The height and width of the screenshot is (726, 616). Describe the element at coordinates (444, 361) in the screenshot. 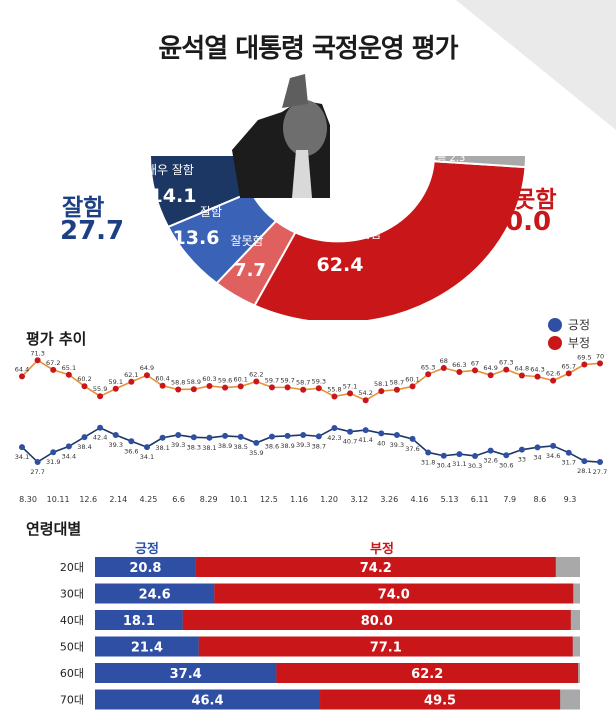

I see `negative-data-label: 68` at that location.